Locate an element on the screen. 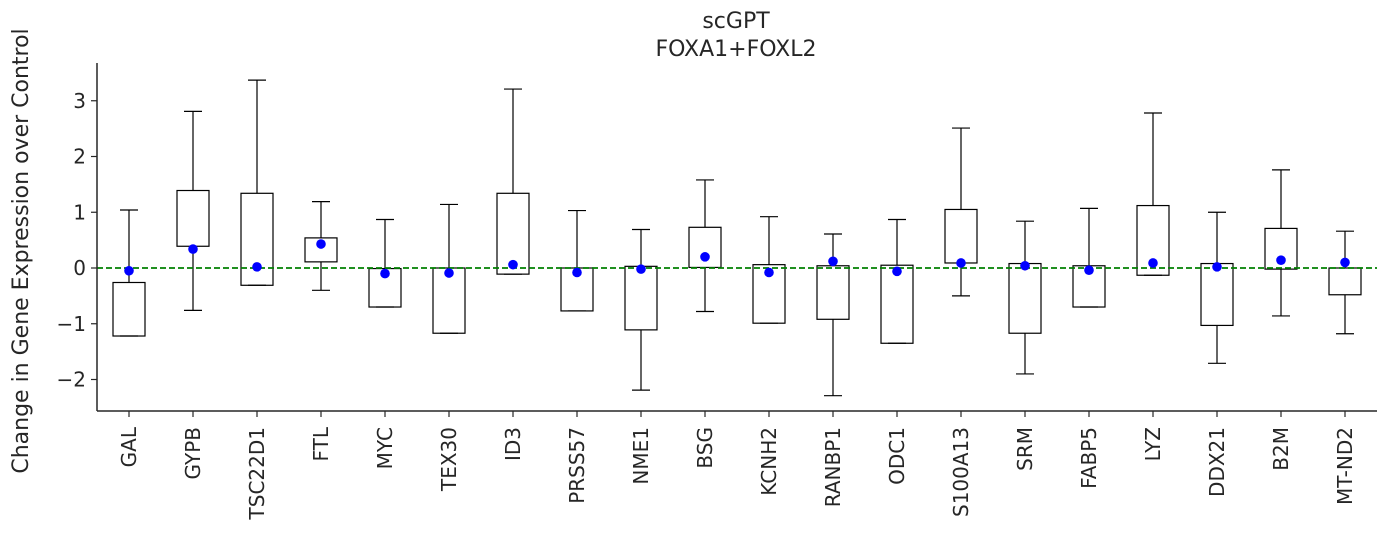 The width and height of the screenshot is (1385, 542). y-tick-label: 3 is located at coordinates (79, 101).